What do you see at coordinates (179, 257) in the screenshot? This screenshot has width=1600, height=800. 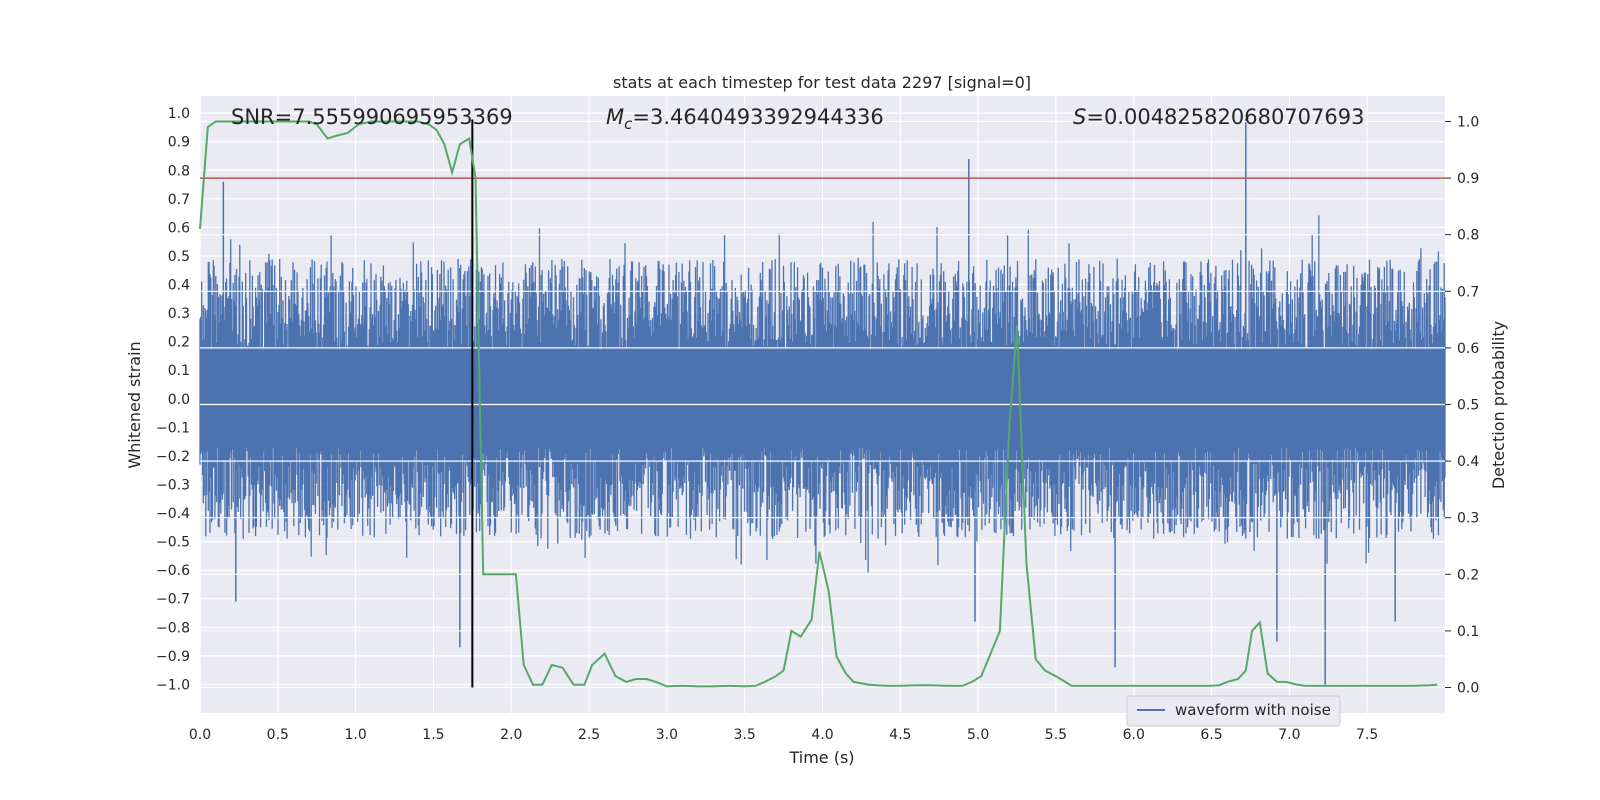 I see `y-left-tick-label: 0.5` at bounding box center [179, 257].